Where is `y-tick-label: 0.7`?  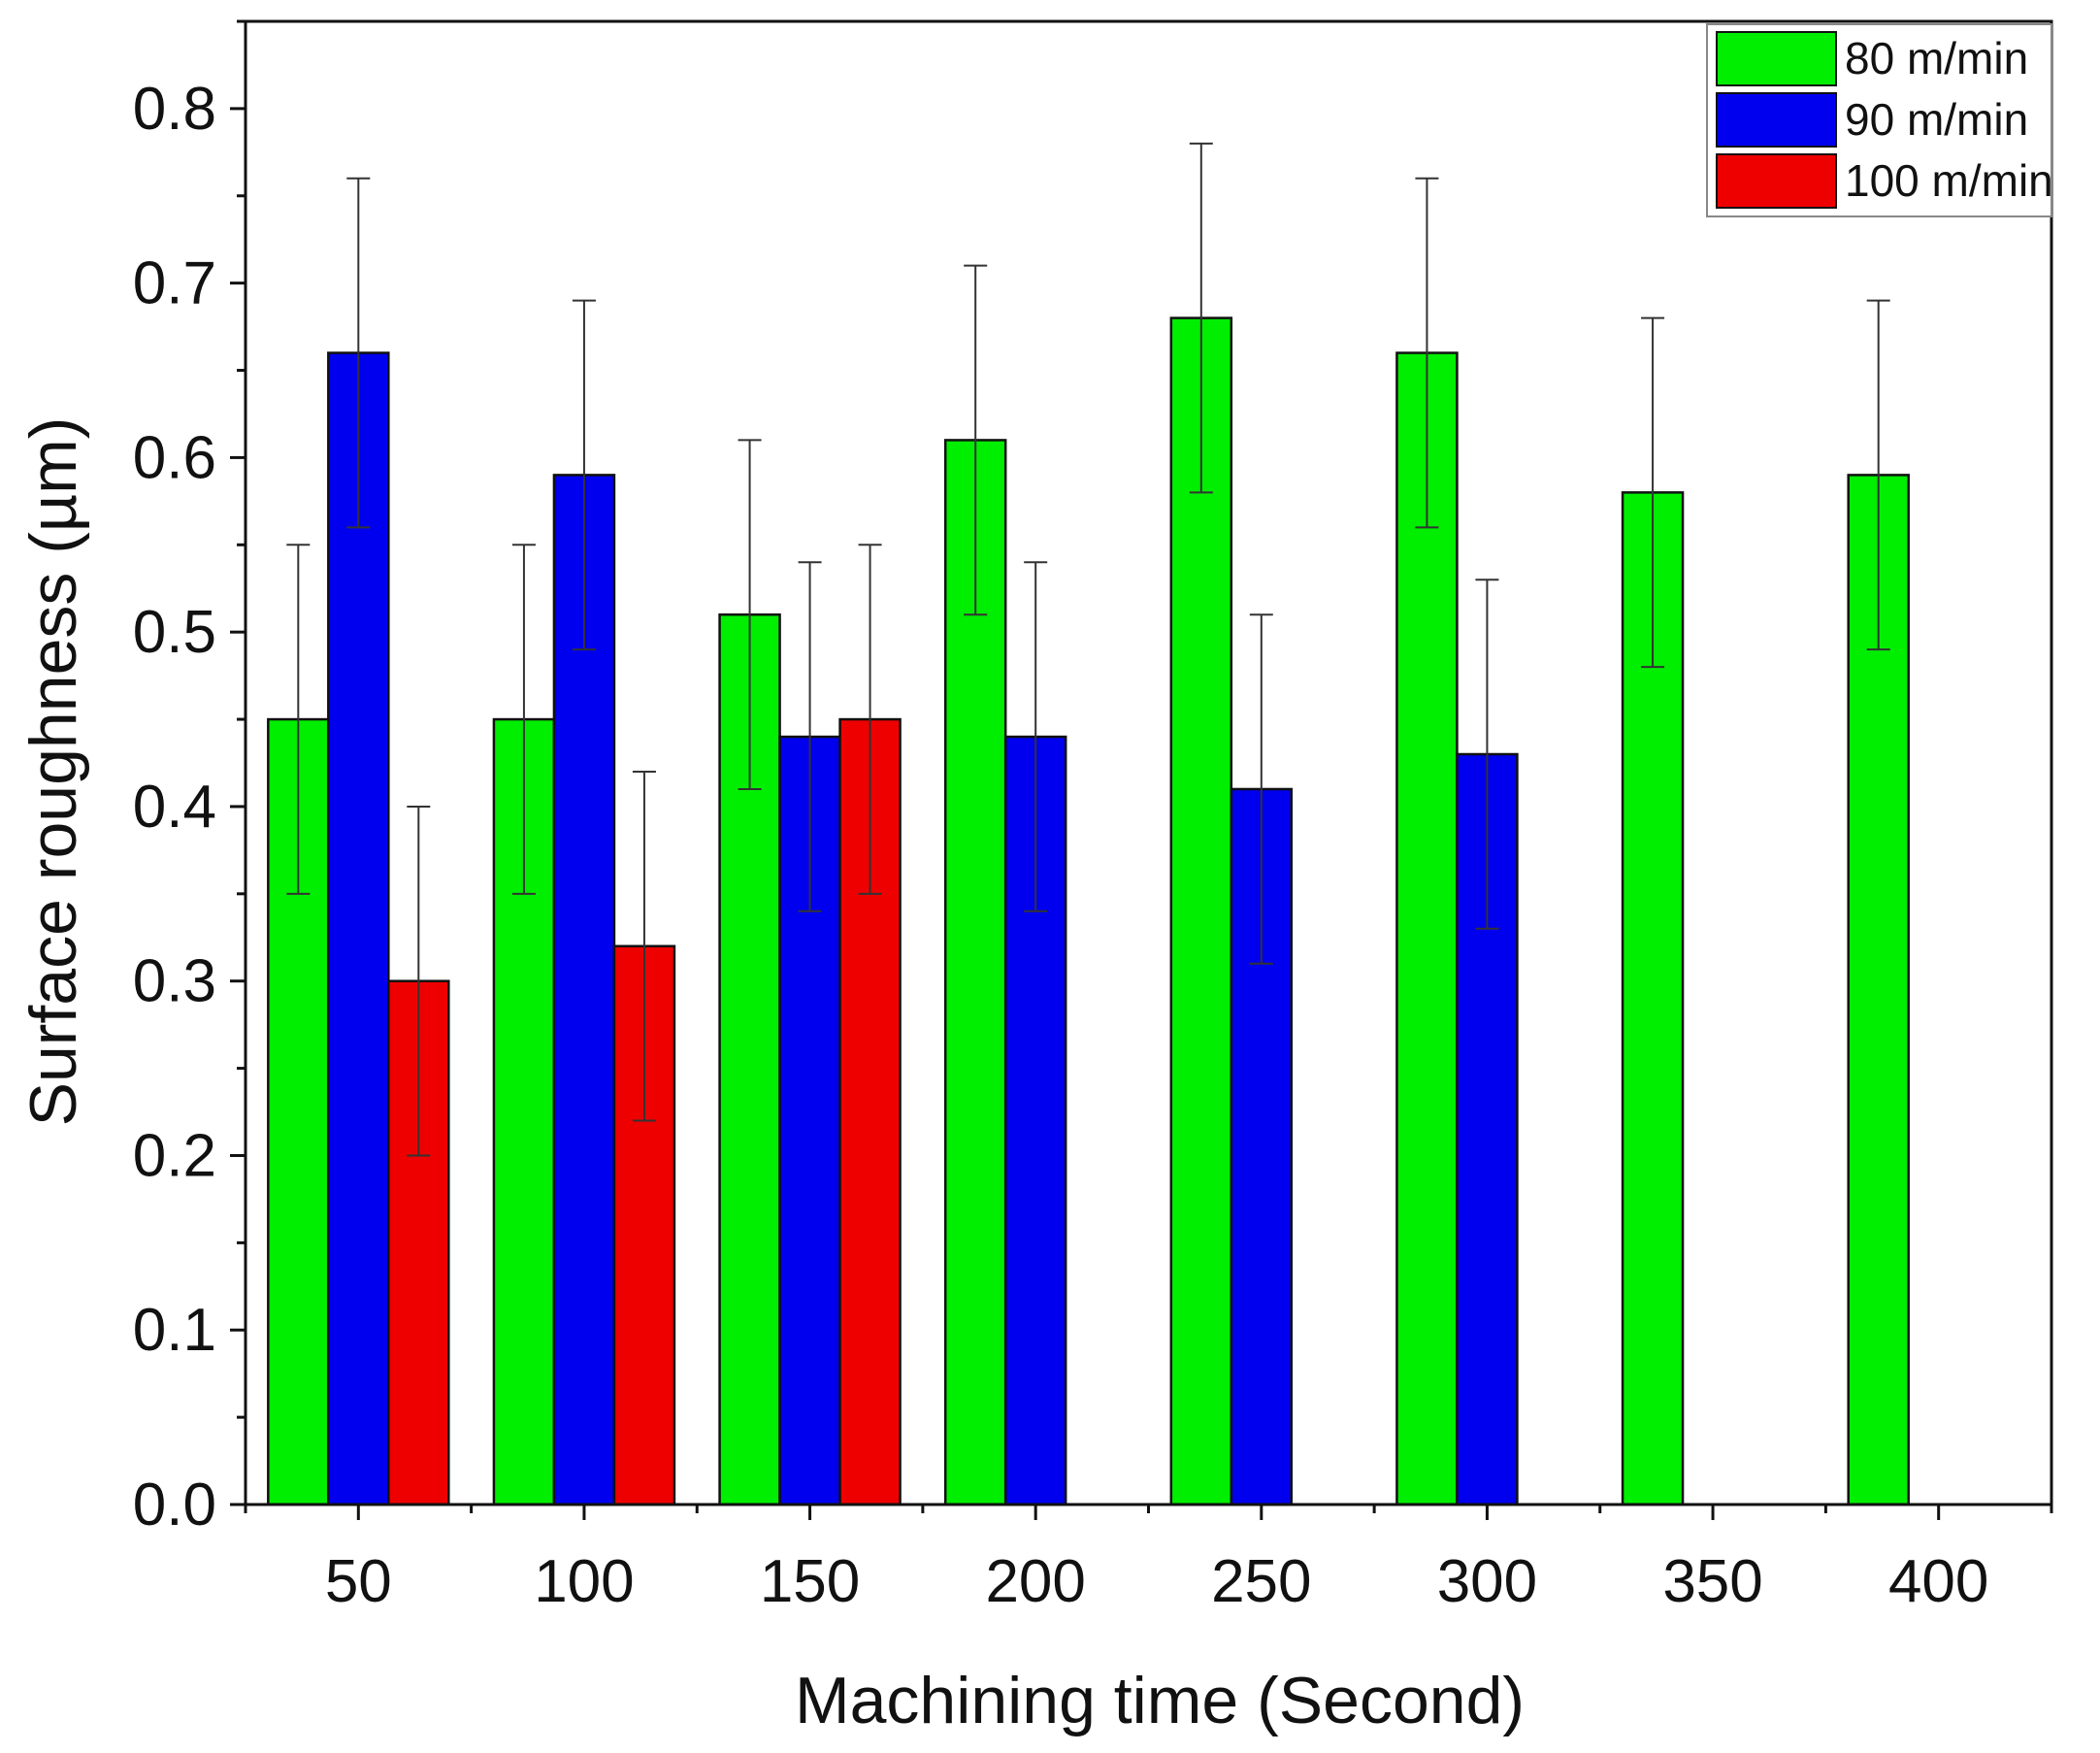
y-tick-label: 0.7 is located at coordinates (174, 283).